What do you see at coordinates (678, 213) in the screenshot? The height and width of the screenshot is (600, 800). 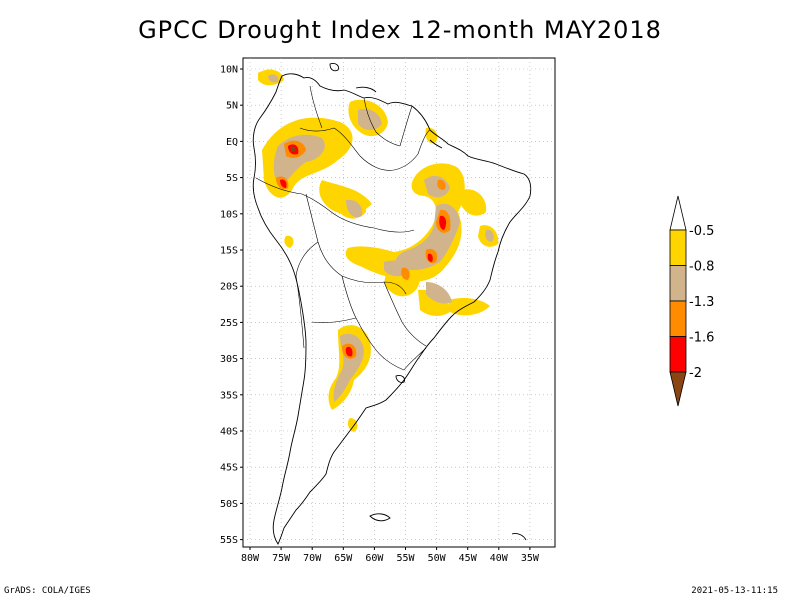 I see `legend-arrow-top` at bounding box center [678, 213].